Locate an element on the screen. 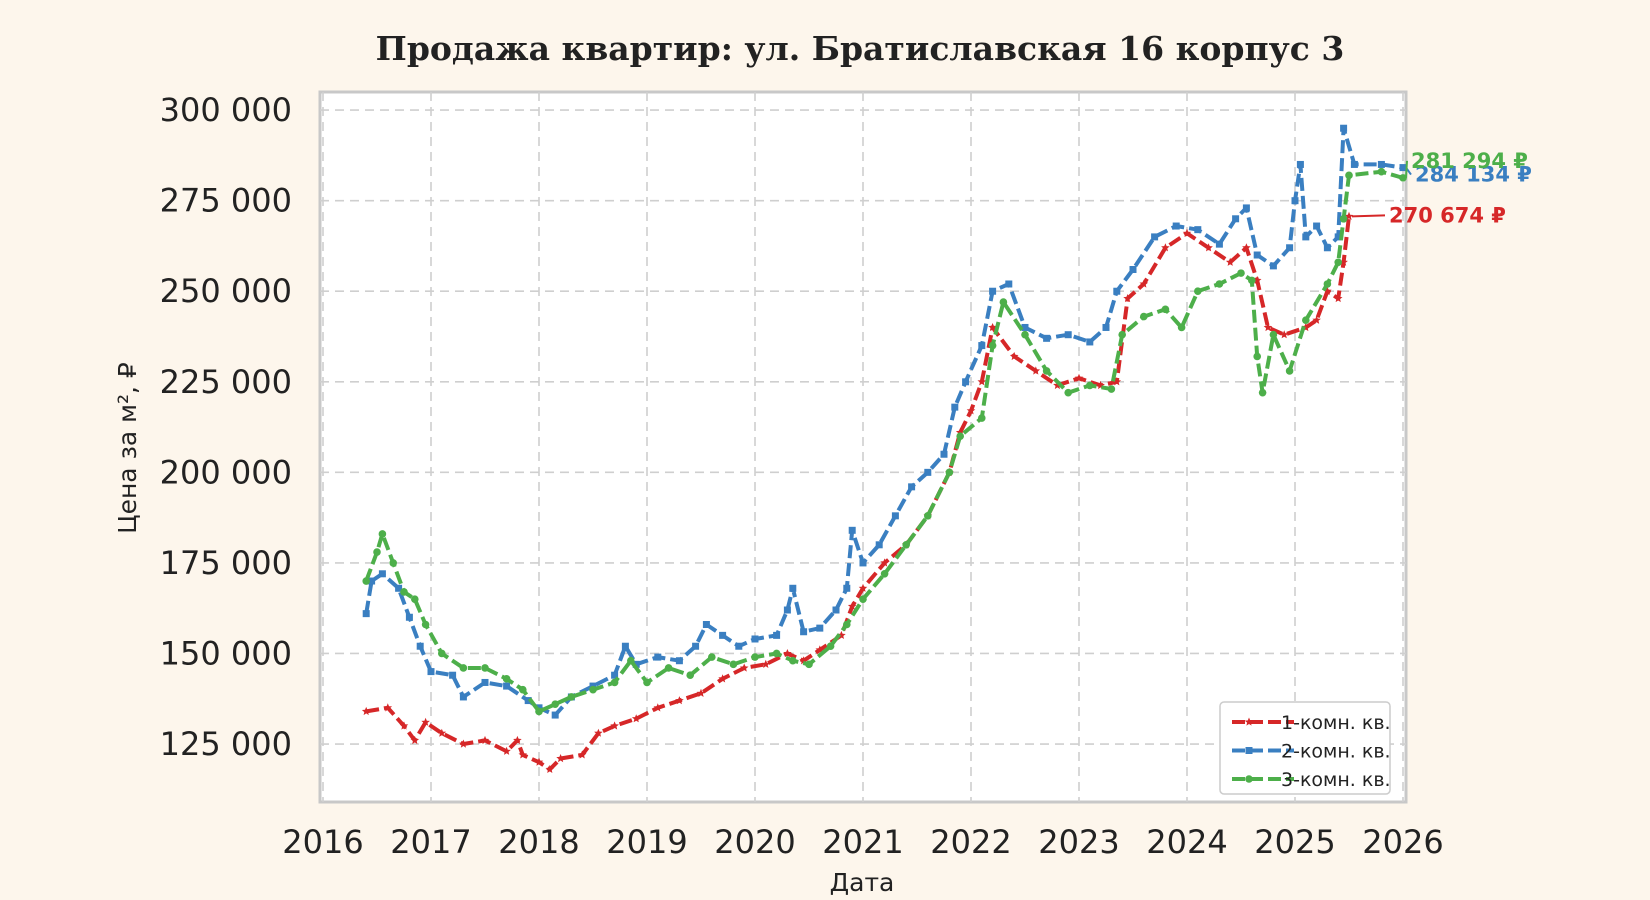 This screenshot has width=1650, height=900. y-tick-label: 175 000 is located at coordinates (226, 563).